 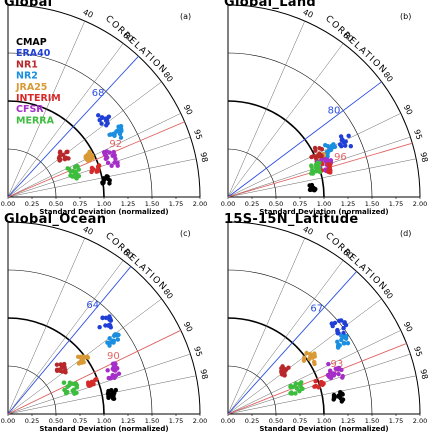 What do you see at coordinates (200, 421) in the screenshot?
I see `x-tick-label: 2.00` at bounding box center [200, 421].